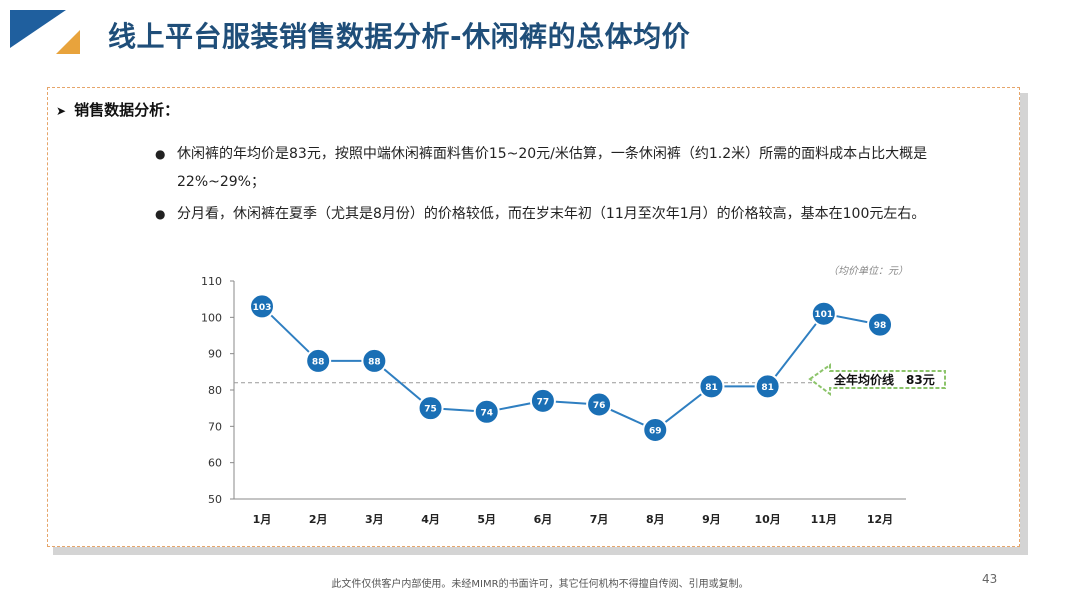  What do you see at coordinates (318, 519) in the screenshot?
I see `x-tick-label: 2月` at bounding box center [318, 519].